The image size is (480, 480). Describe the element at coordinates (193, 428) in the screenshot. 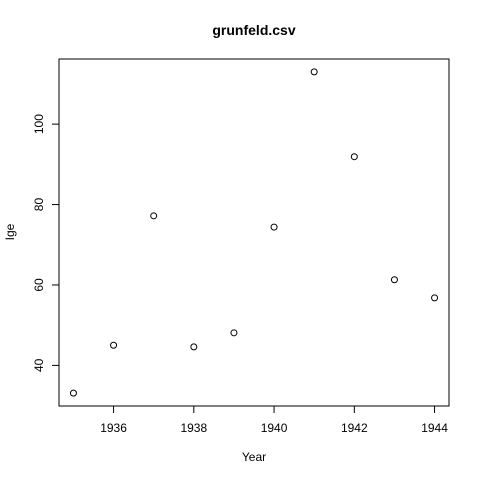

I see `x-tick-label: 1938` at that location.